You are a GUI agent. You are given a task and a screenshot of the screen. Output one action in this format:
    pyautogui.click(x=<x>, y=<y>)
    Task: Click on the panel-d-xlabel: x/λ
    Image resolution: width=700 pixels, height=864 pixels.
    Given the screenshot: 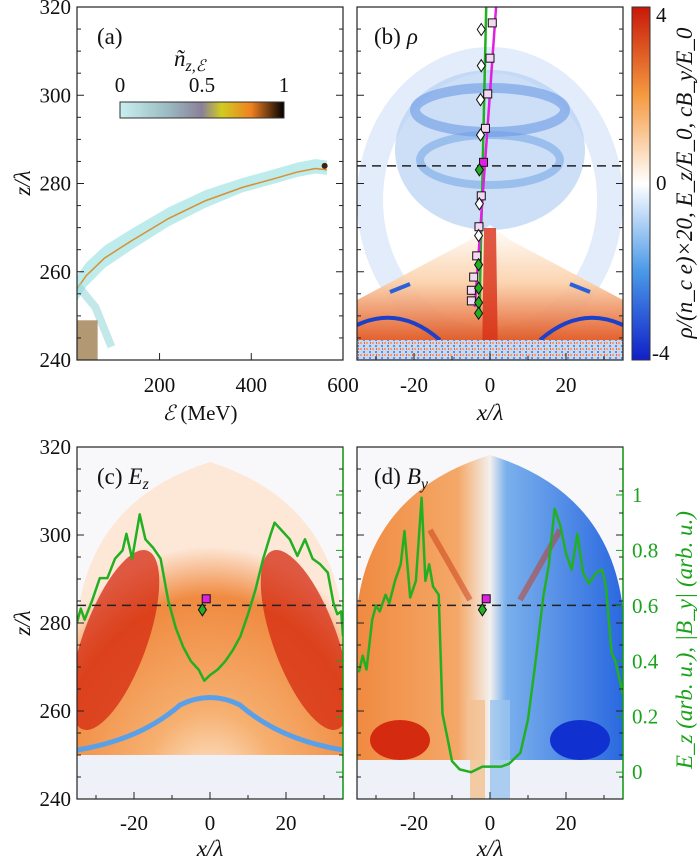 What is the action you would take?
    pyautogui.click(x=490, y=848)
    